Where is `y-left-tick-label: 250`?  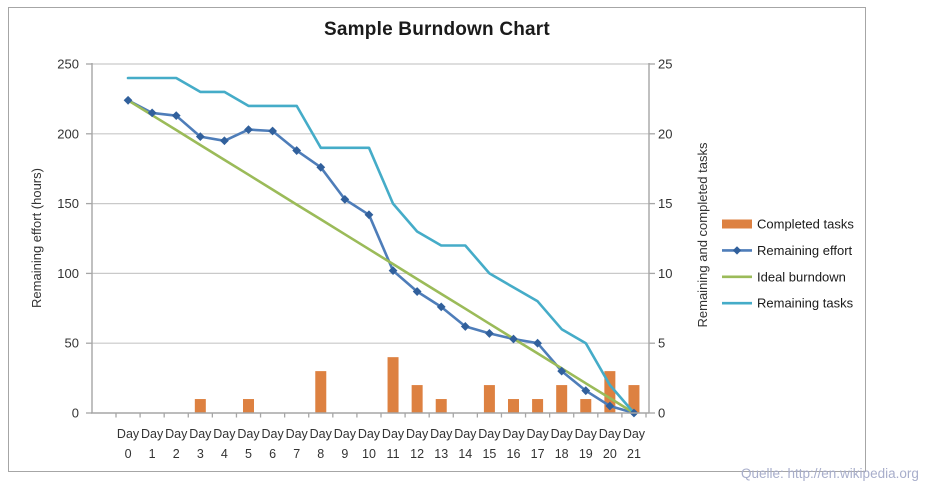 y-left-tick-label: 250 is located at coordinates (68, 64).